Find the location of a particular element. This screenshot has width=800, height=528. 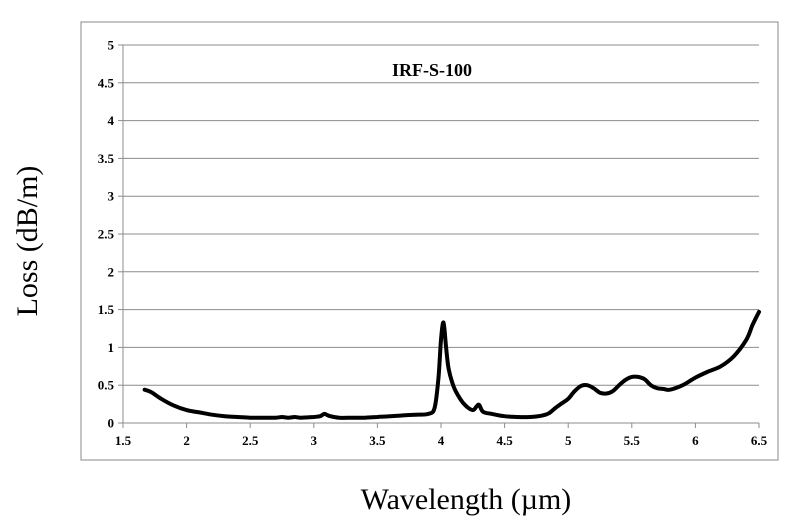

x-tick-label: 6.5 is located at coordinates (759, 440).